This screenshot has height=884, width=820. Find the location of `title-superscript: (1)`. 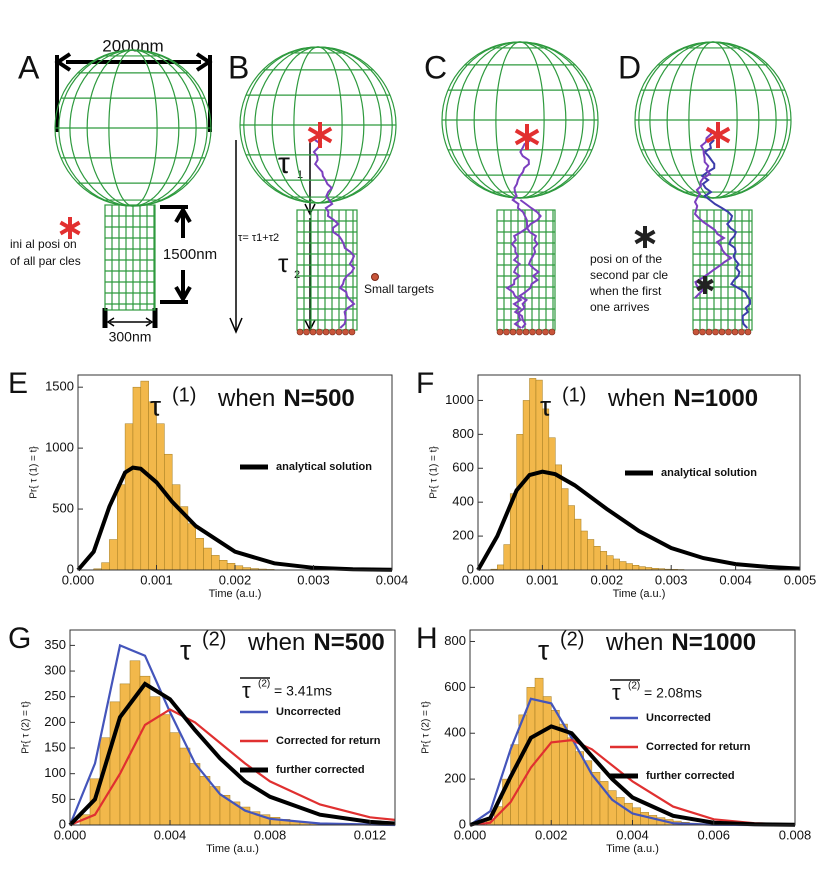

title-superscript: (1) is located at coordinates (184, 395).